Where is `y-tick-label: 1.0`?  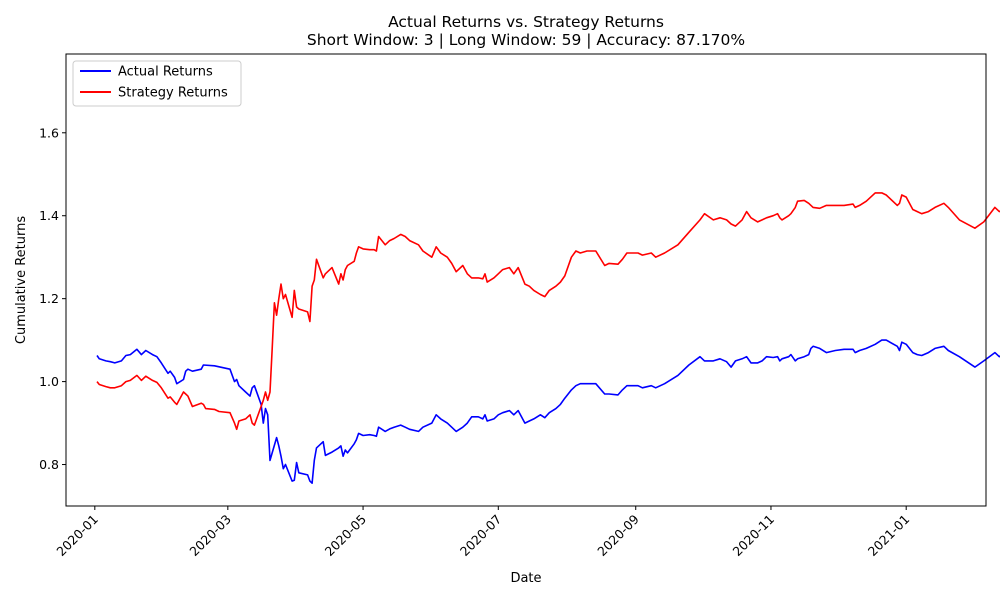
y-tick-label: 1.0 is located at coordinates (49, 381).